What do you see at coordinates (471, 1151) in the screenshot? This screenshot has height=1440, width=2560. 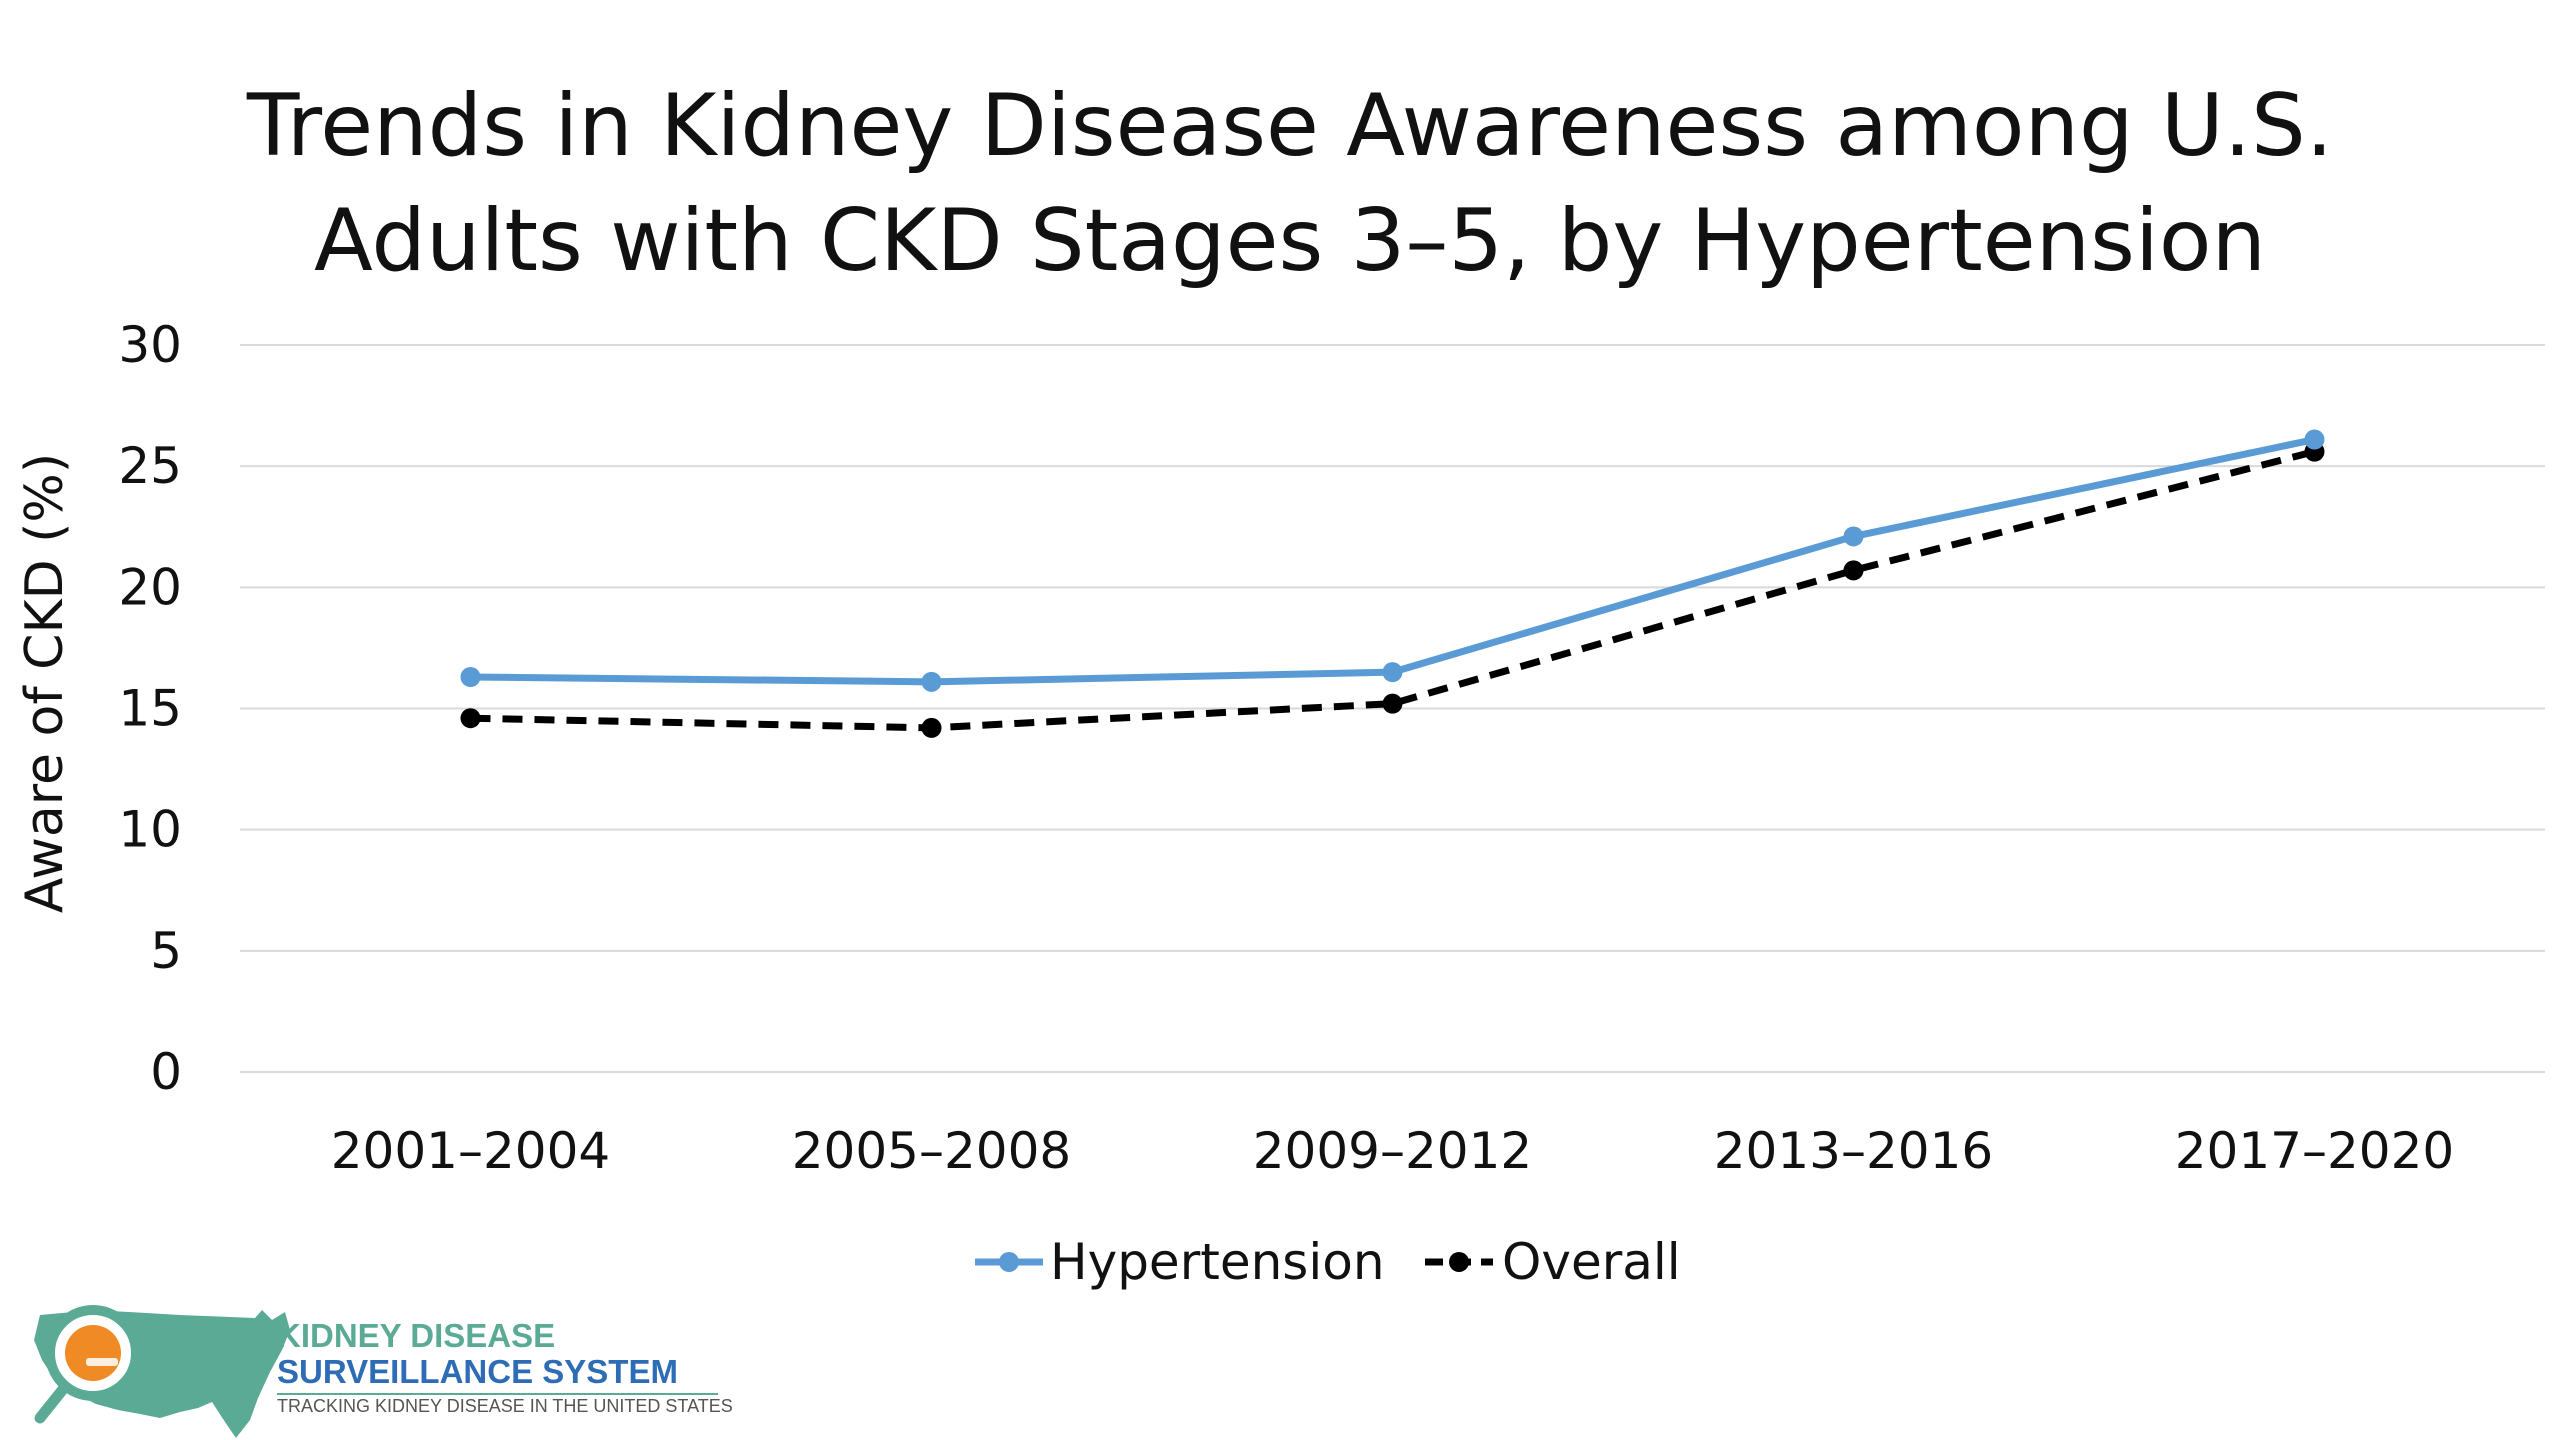 I see `x-tick-label: 2001–2004` at bounding box center [471, 1151].